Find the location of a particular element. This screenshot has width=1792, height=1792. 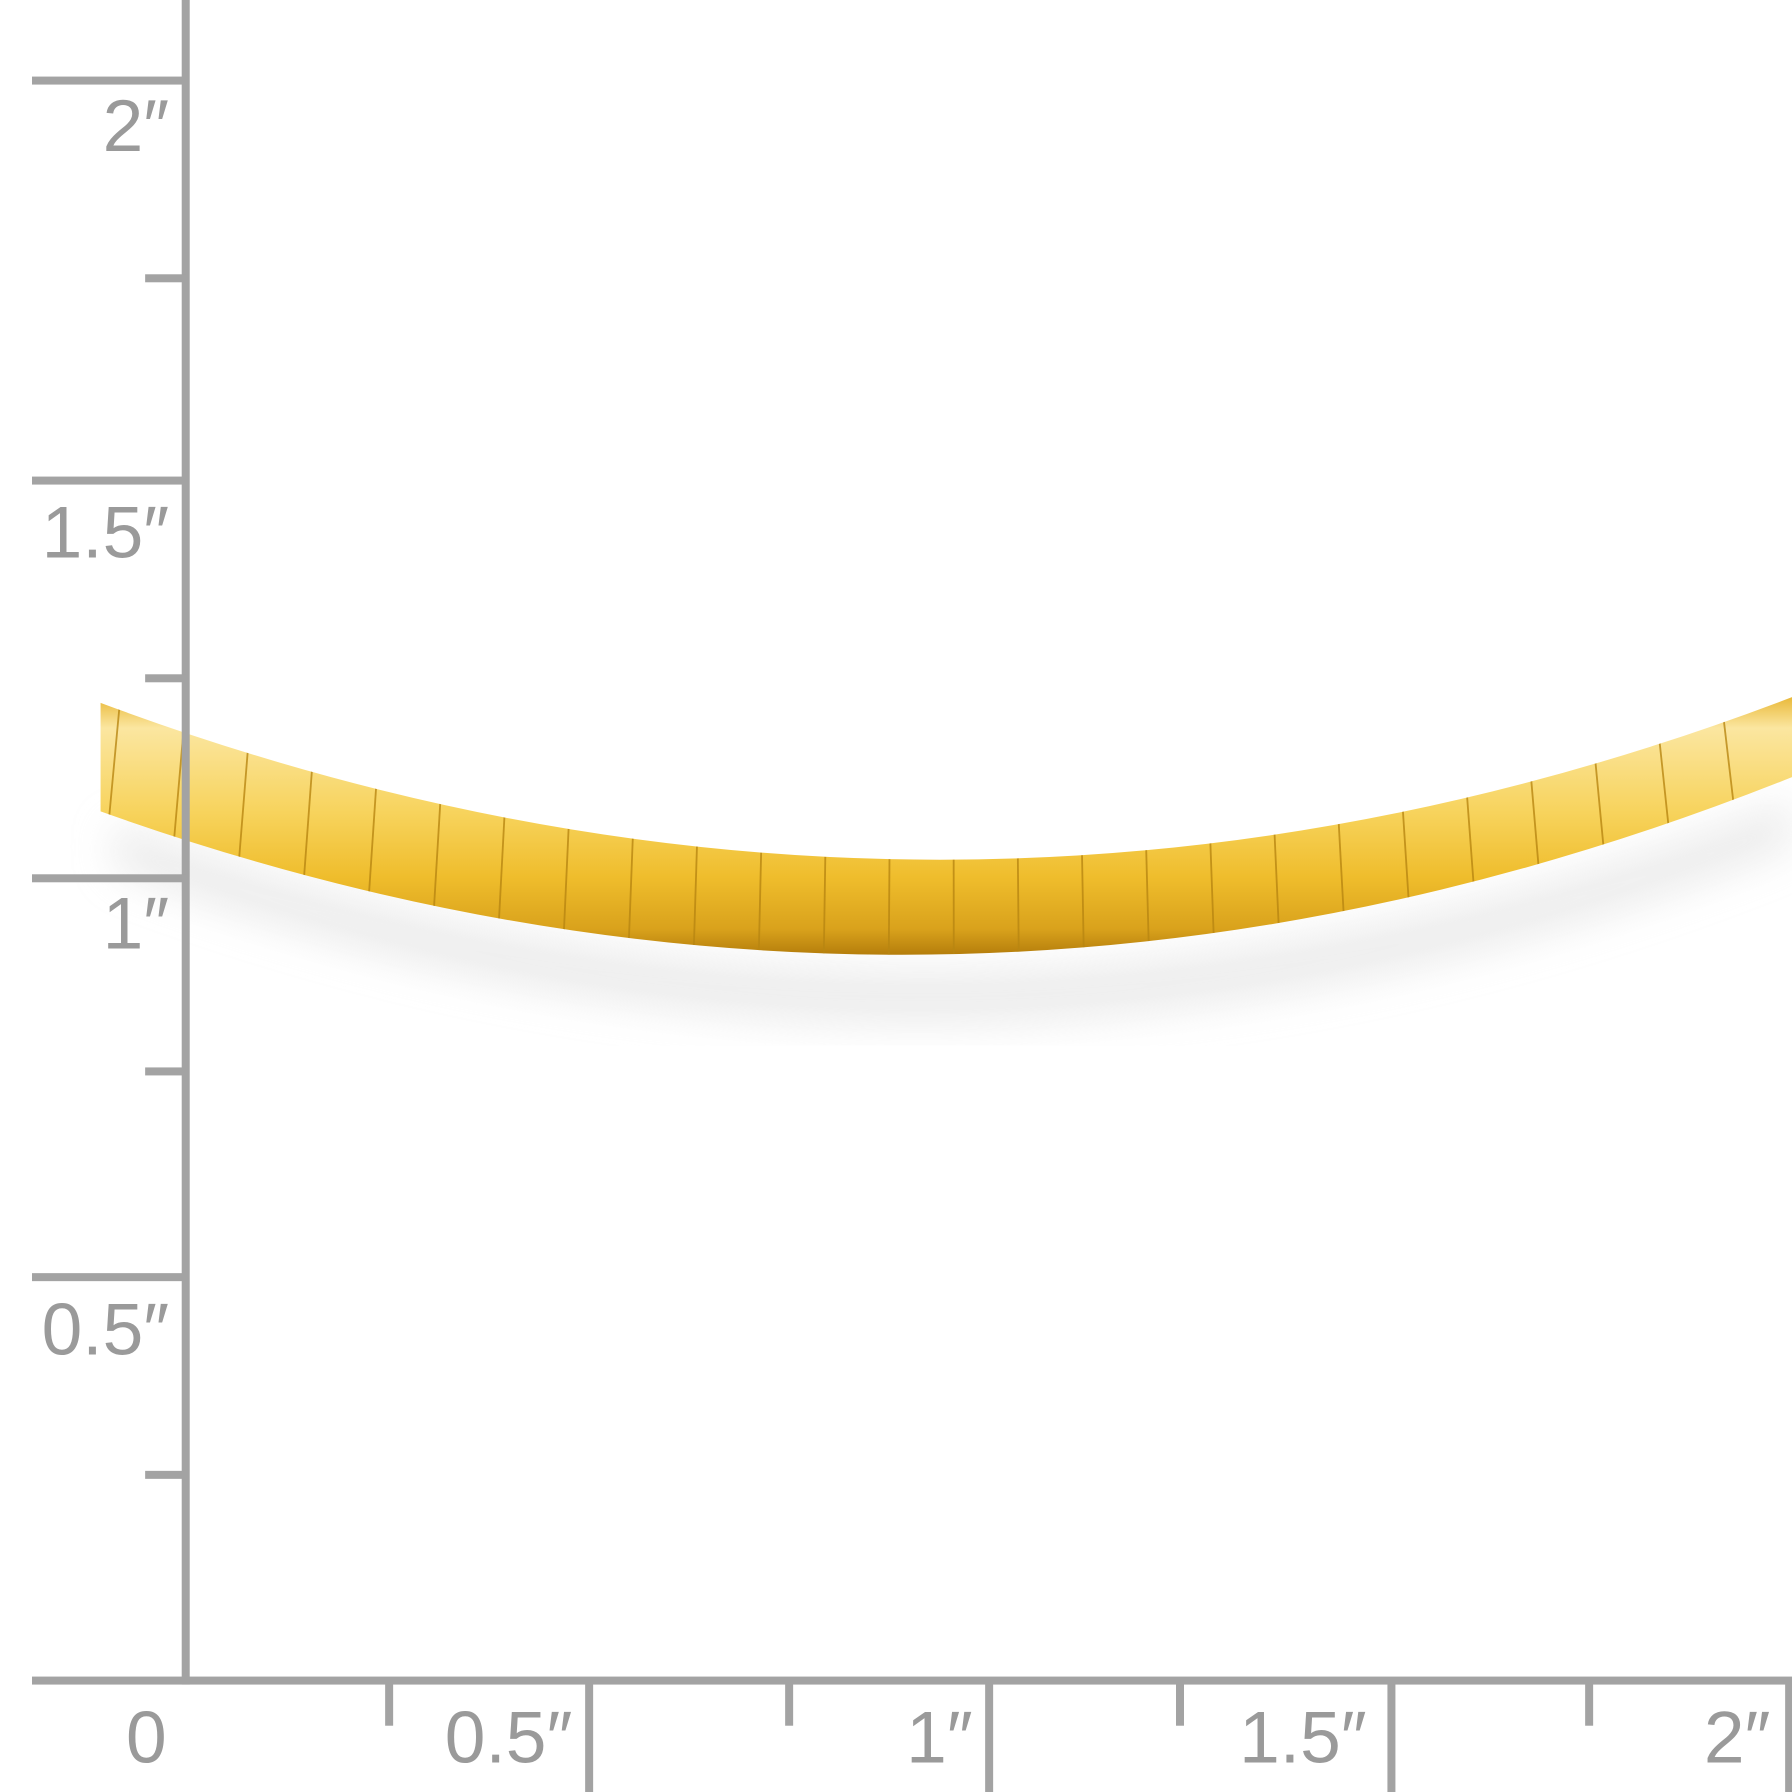

ruler-label: 0 is located at coordinates (146, 1737).